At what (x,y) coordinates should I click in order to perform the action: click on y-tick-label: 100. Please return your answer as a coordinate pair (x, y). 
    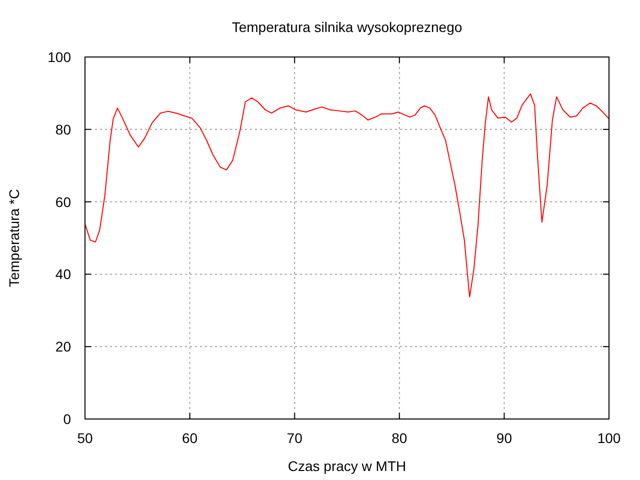
    Looking at the image, I should click on (60, 57).